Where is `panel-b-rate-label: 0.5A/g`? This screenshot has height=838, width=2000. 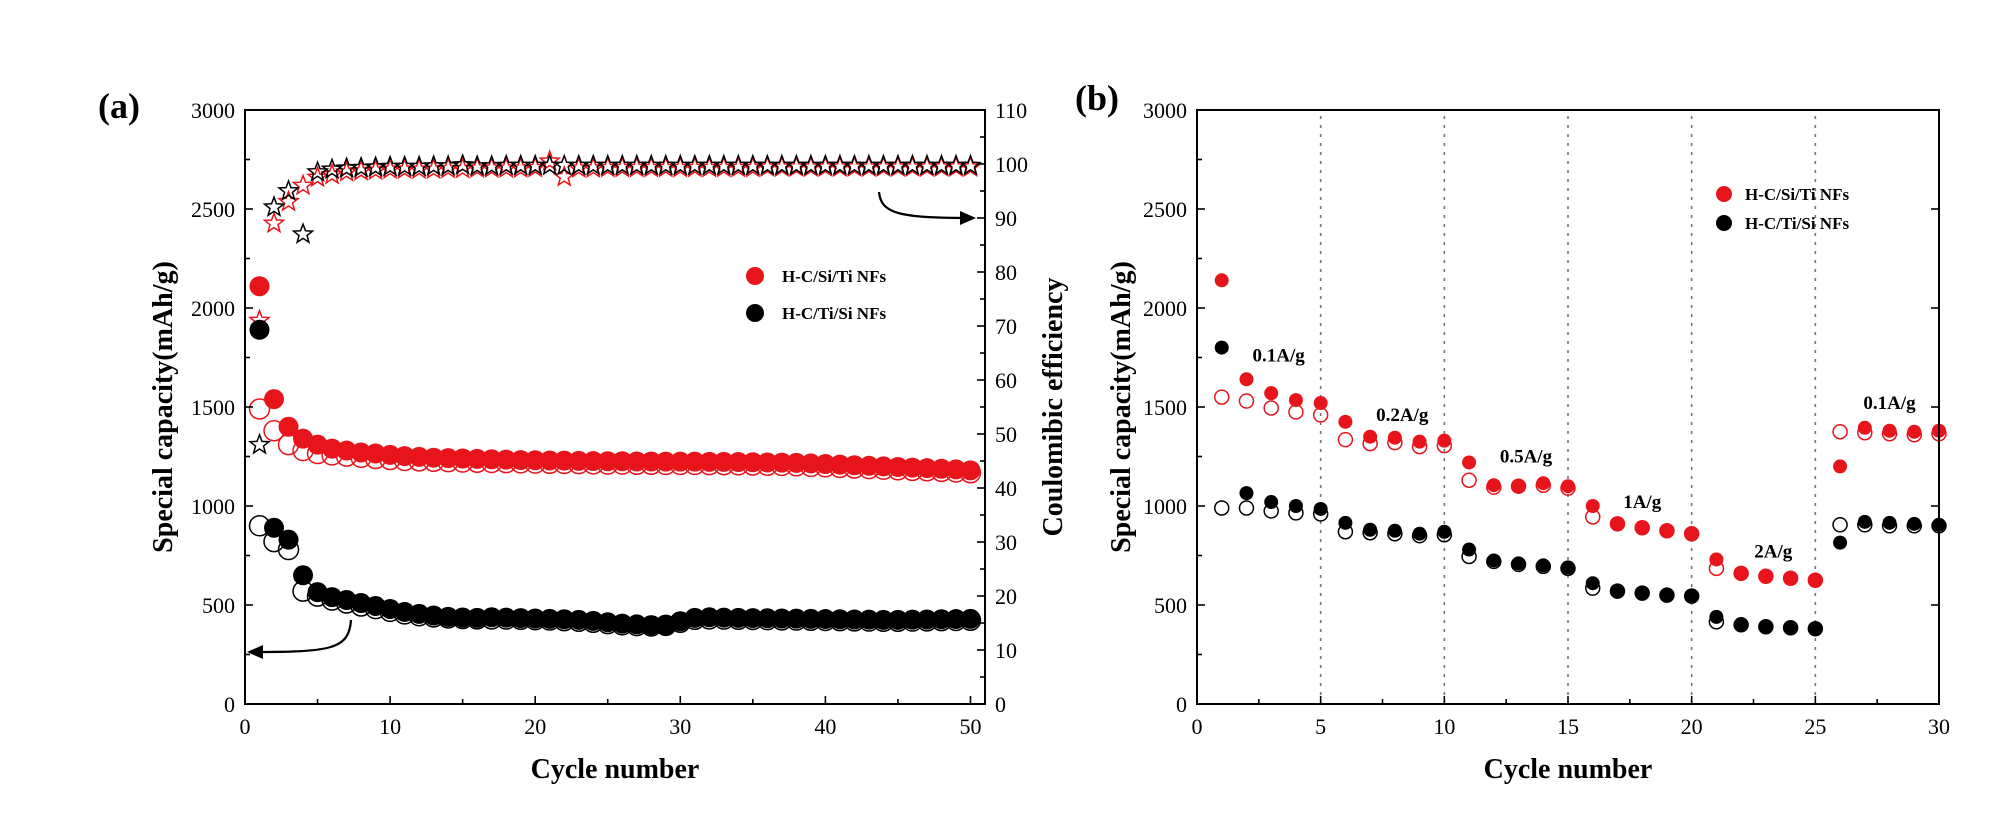 panel-b-rate-label: 0.5A/g is located at coordinates (1526, 456).